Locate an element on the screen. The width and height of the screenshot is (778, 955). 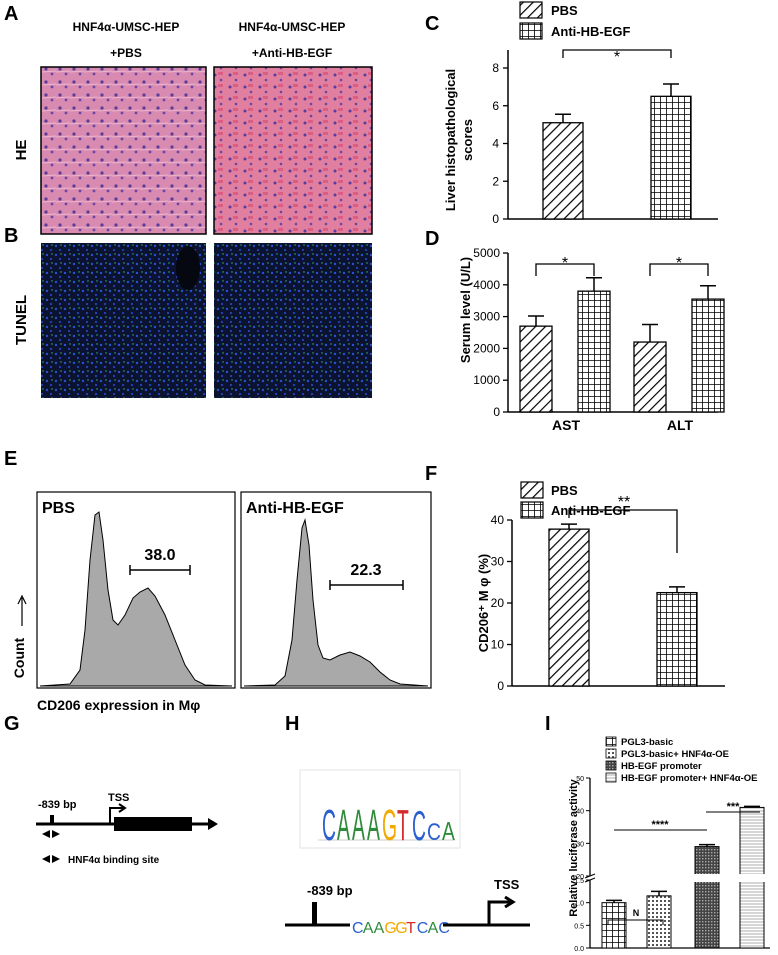
f-ytick-label: 10 is located at coordinates (498, 645).